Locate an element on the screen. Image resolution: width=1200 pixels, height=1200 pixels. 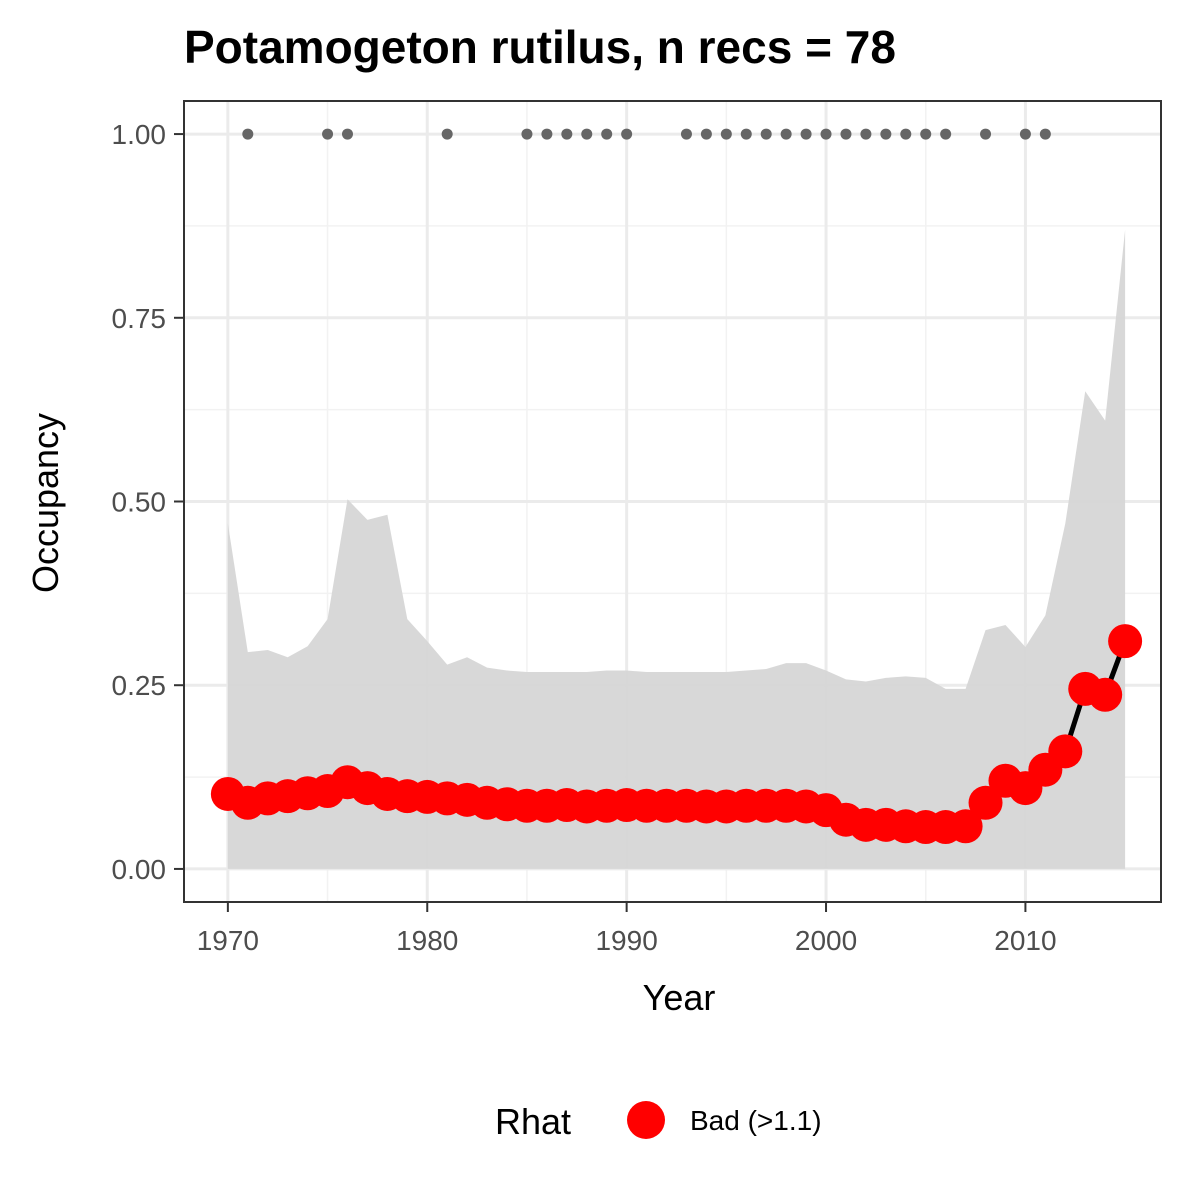
y-tick-label: 0.00 is located at coordinates (139, 869).